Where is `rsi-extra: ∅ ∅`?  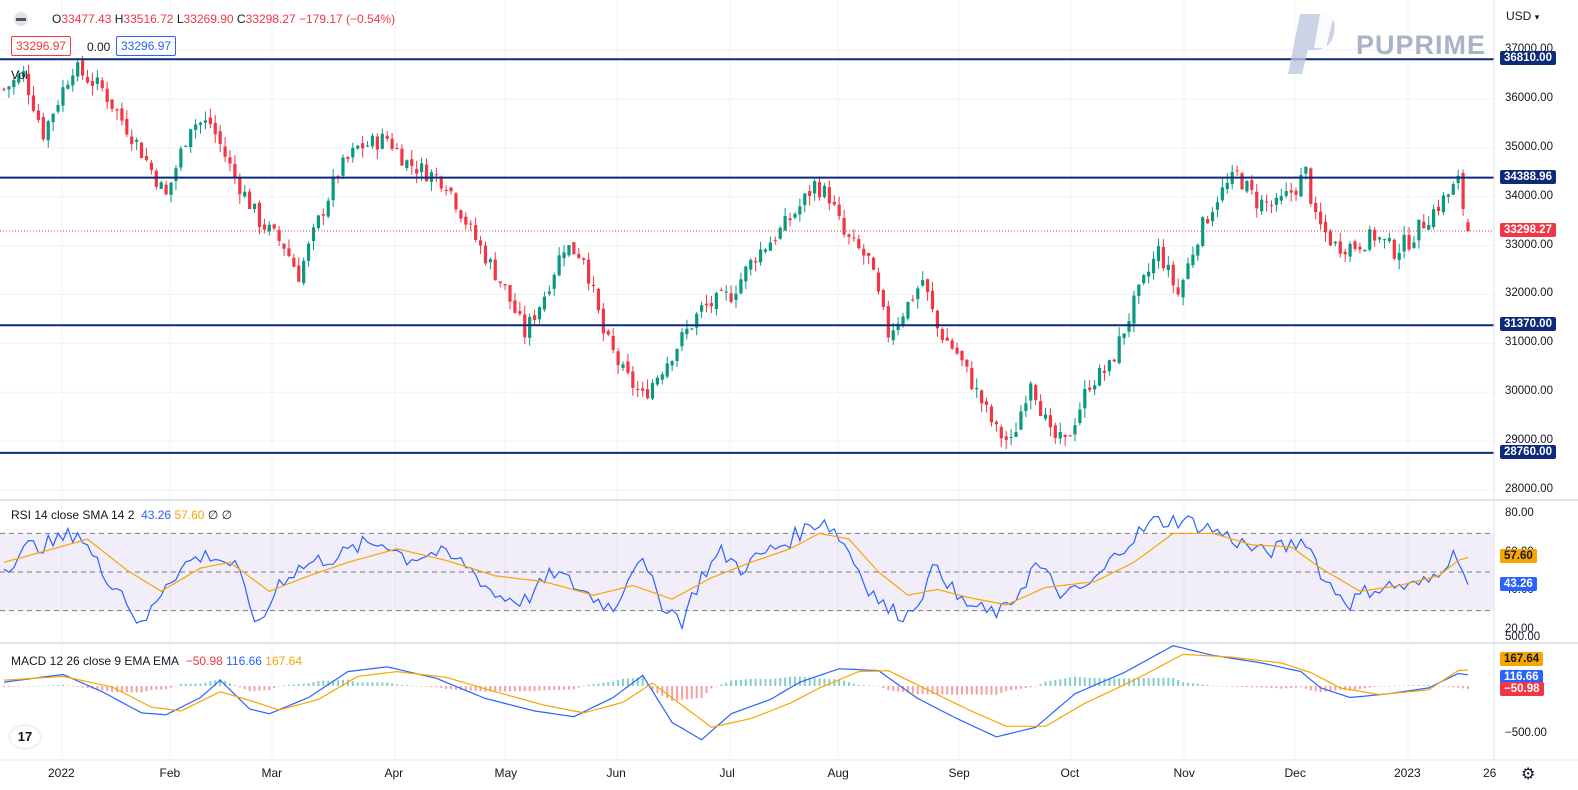
rsi-extra: ∅ ∅ is located at coordinates (220, 515).